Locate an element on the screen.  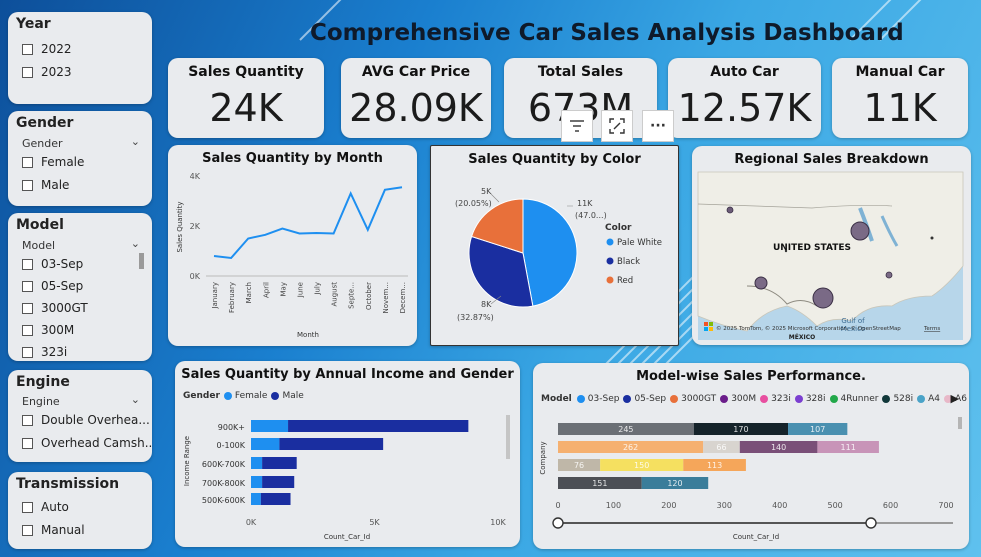
legend-next-icon: ▶ is located at coordinates (954, 398).